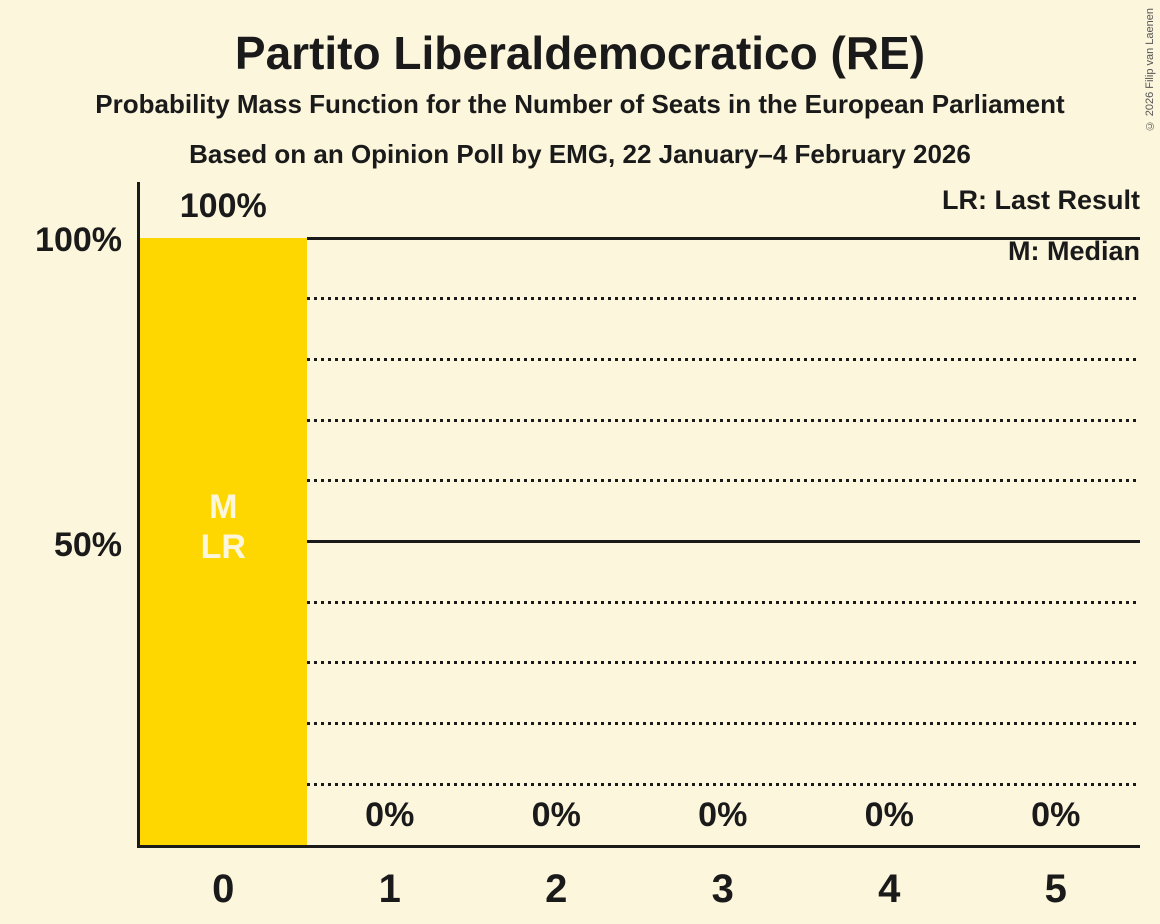 The width and height of the screenshot is (1160, 924). What do you see at coordinates (390, 815) in the screenshot?
I see `value-label-seat-1: 0%` at bounding box center [390, 815].